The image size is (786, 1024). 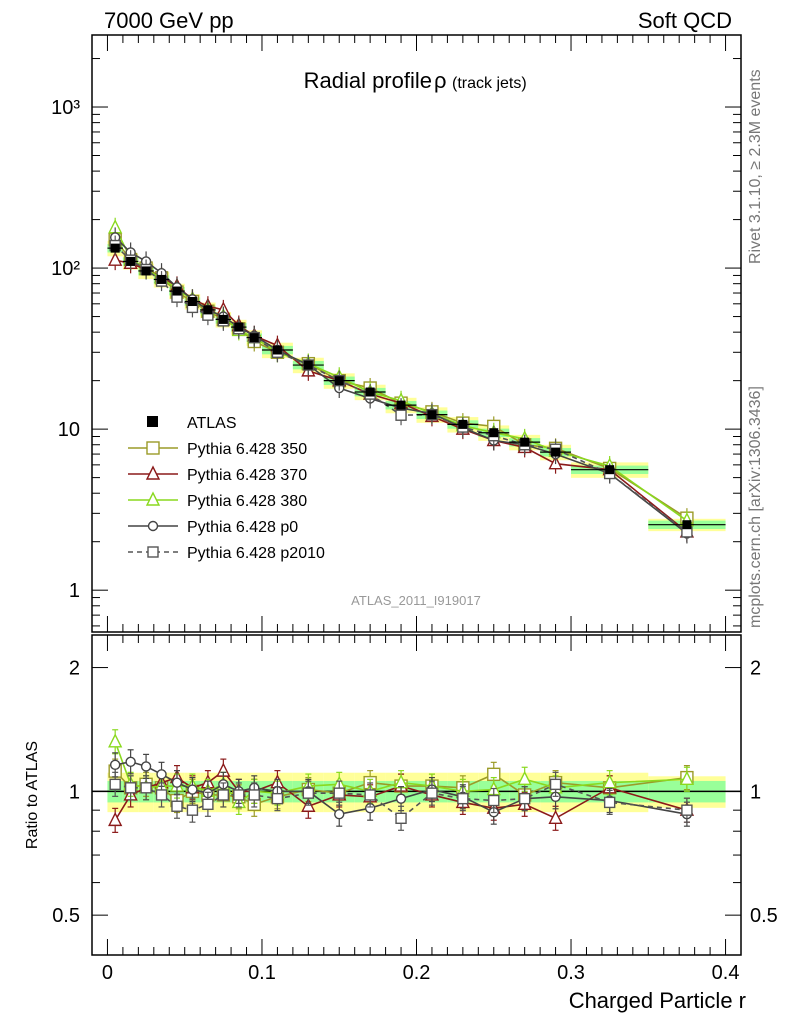 I want to click on x-tick-label: 0, so click(x=107, y=973).